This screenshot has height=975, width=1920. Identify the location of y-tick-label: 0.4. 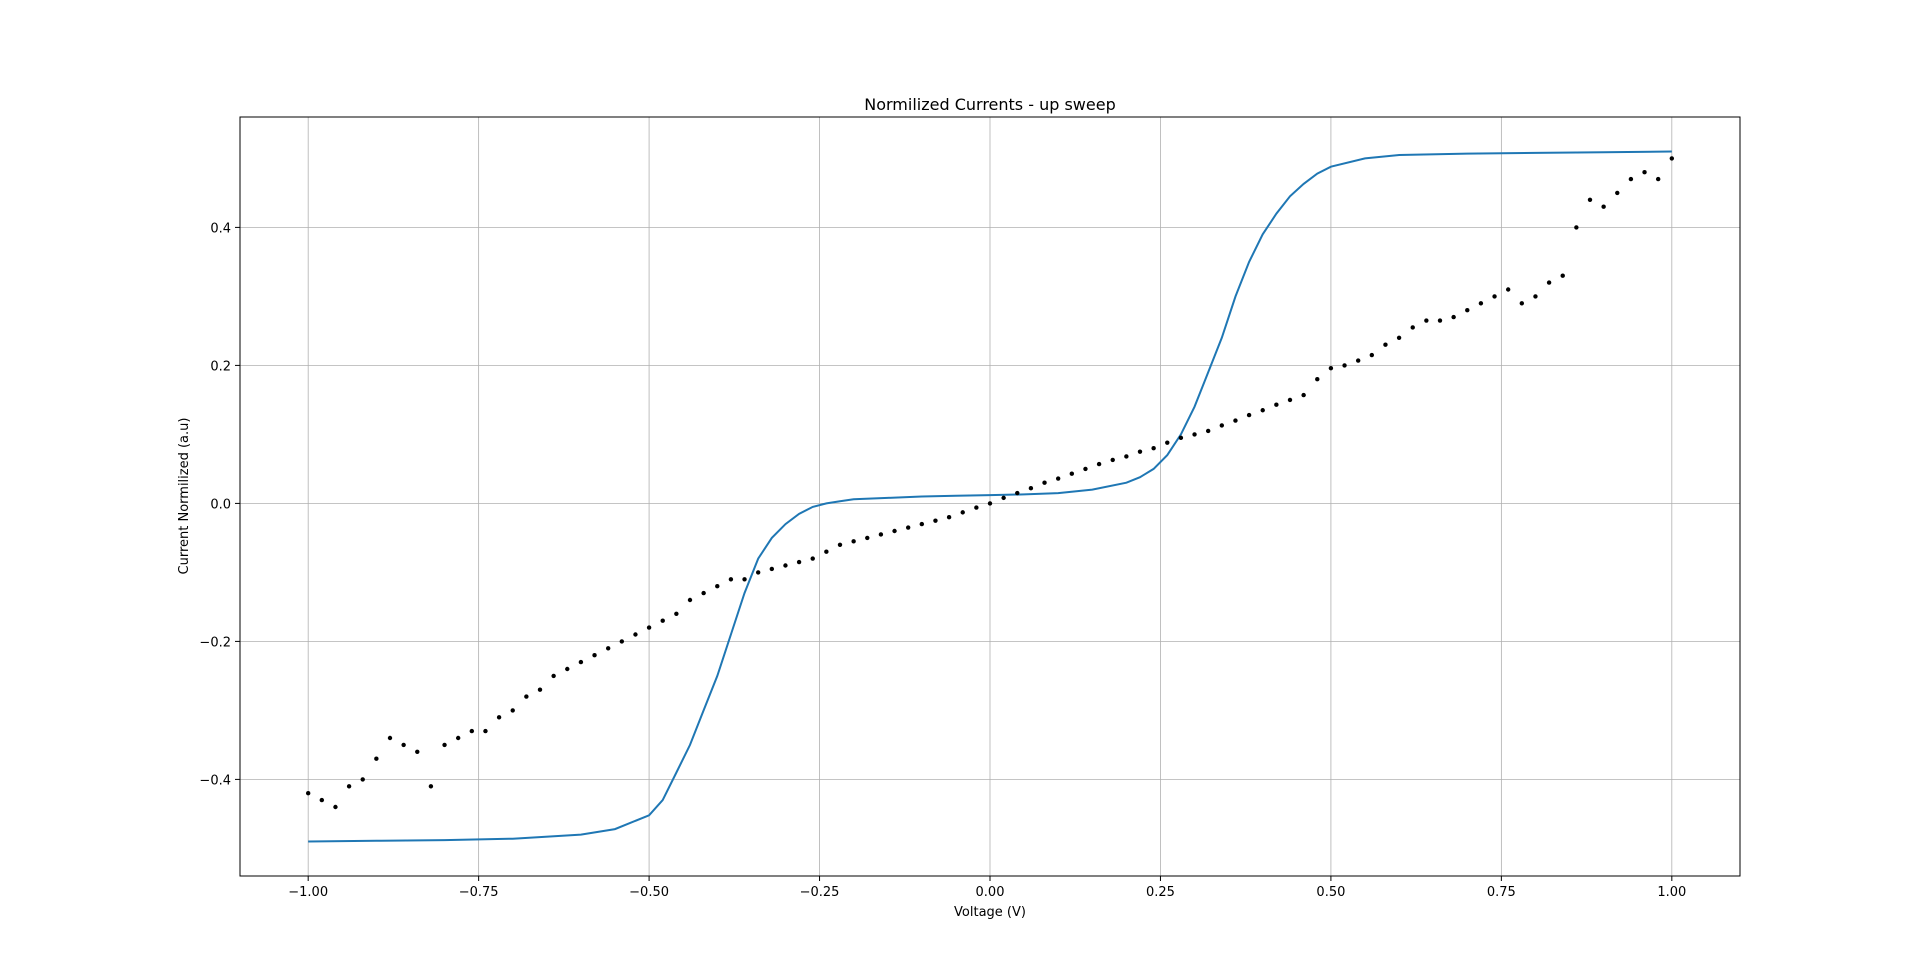
(220, 228).